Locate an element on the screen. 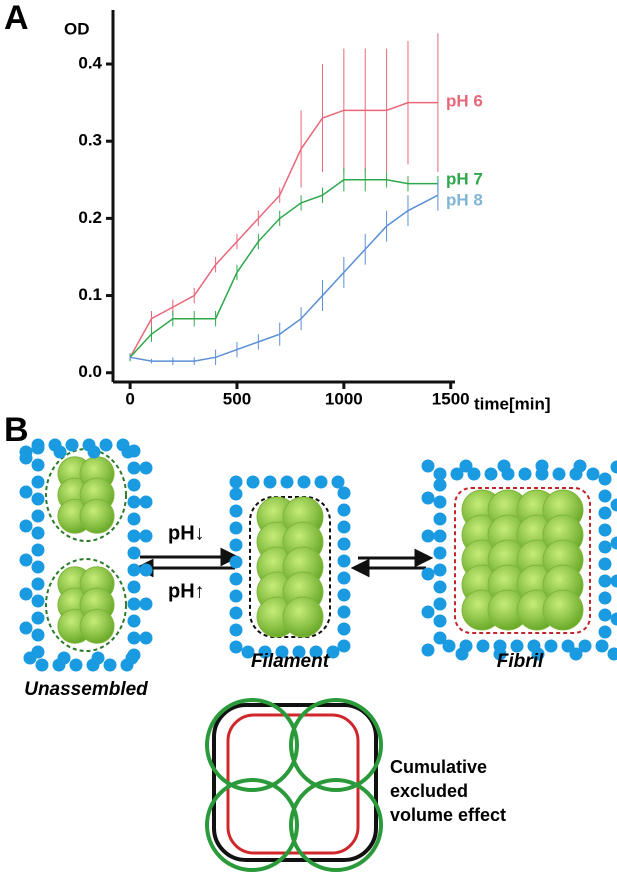 Image resolution: width=617 pixels, height=885 pixels. y-axis-label: OD is located at coordinates (77, 28).